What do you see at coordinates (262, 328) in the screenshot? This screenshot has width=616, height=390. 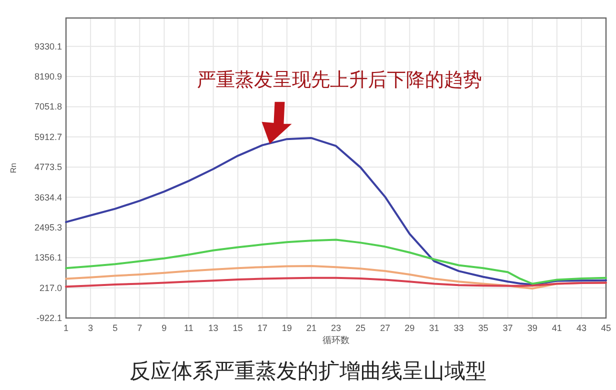 I see `x-tick-label: 17` at bounding box center [262, 328].